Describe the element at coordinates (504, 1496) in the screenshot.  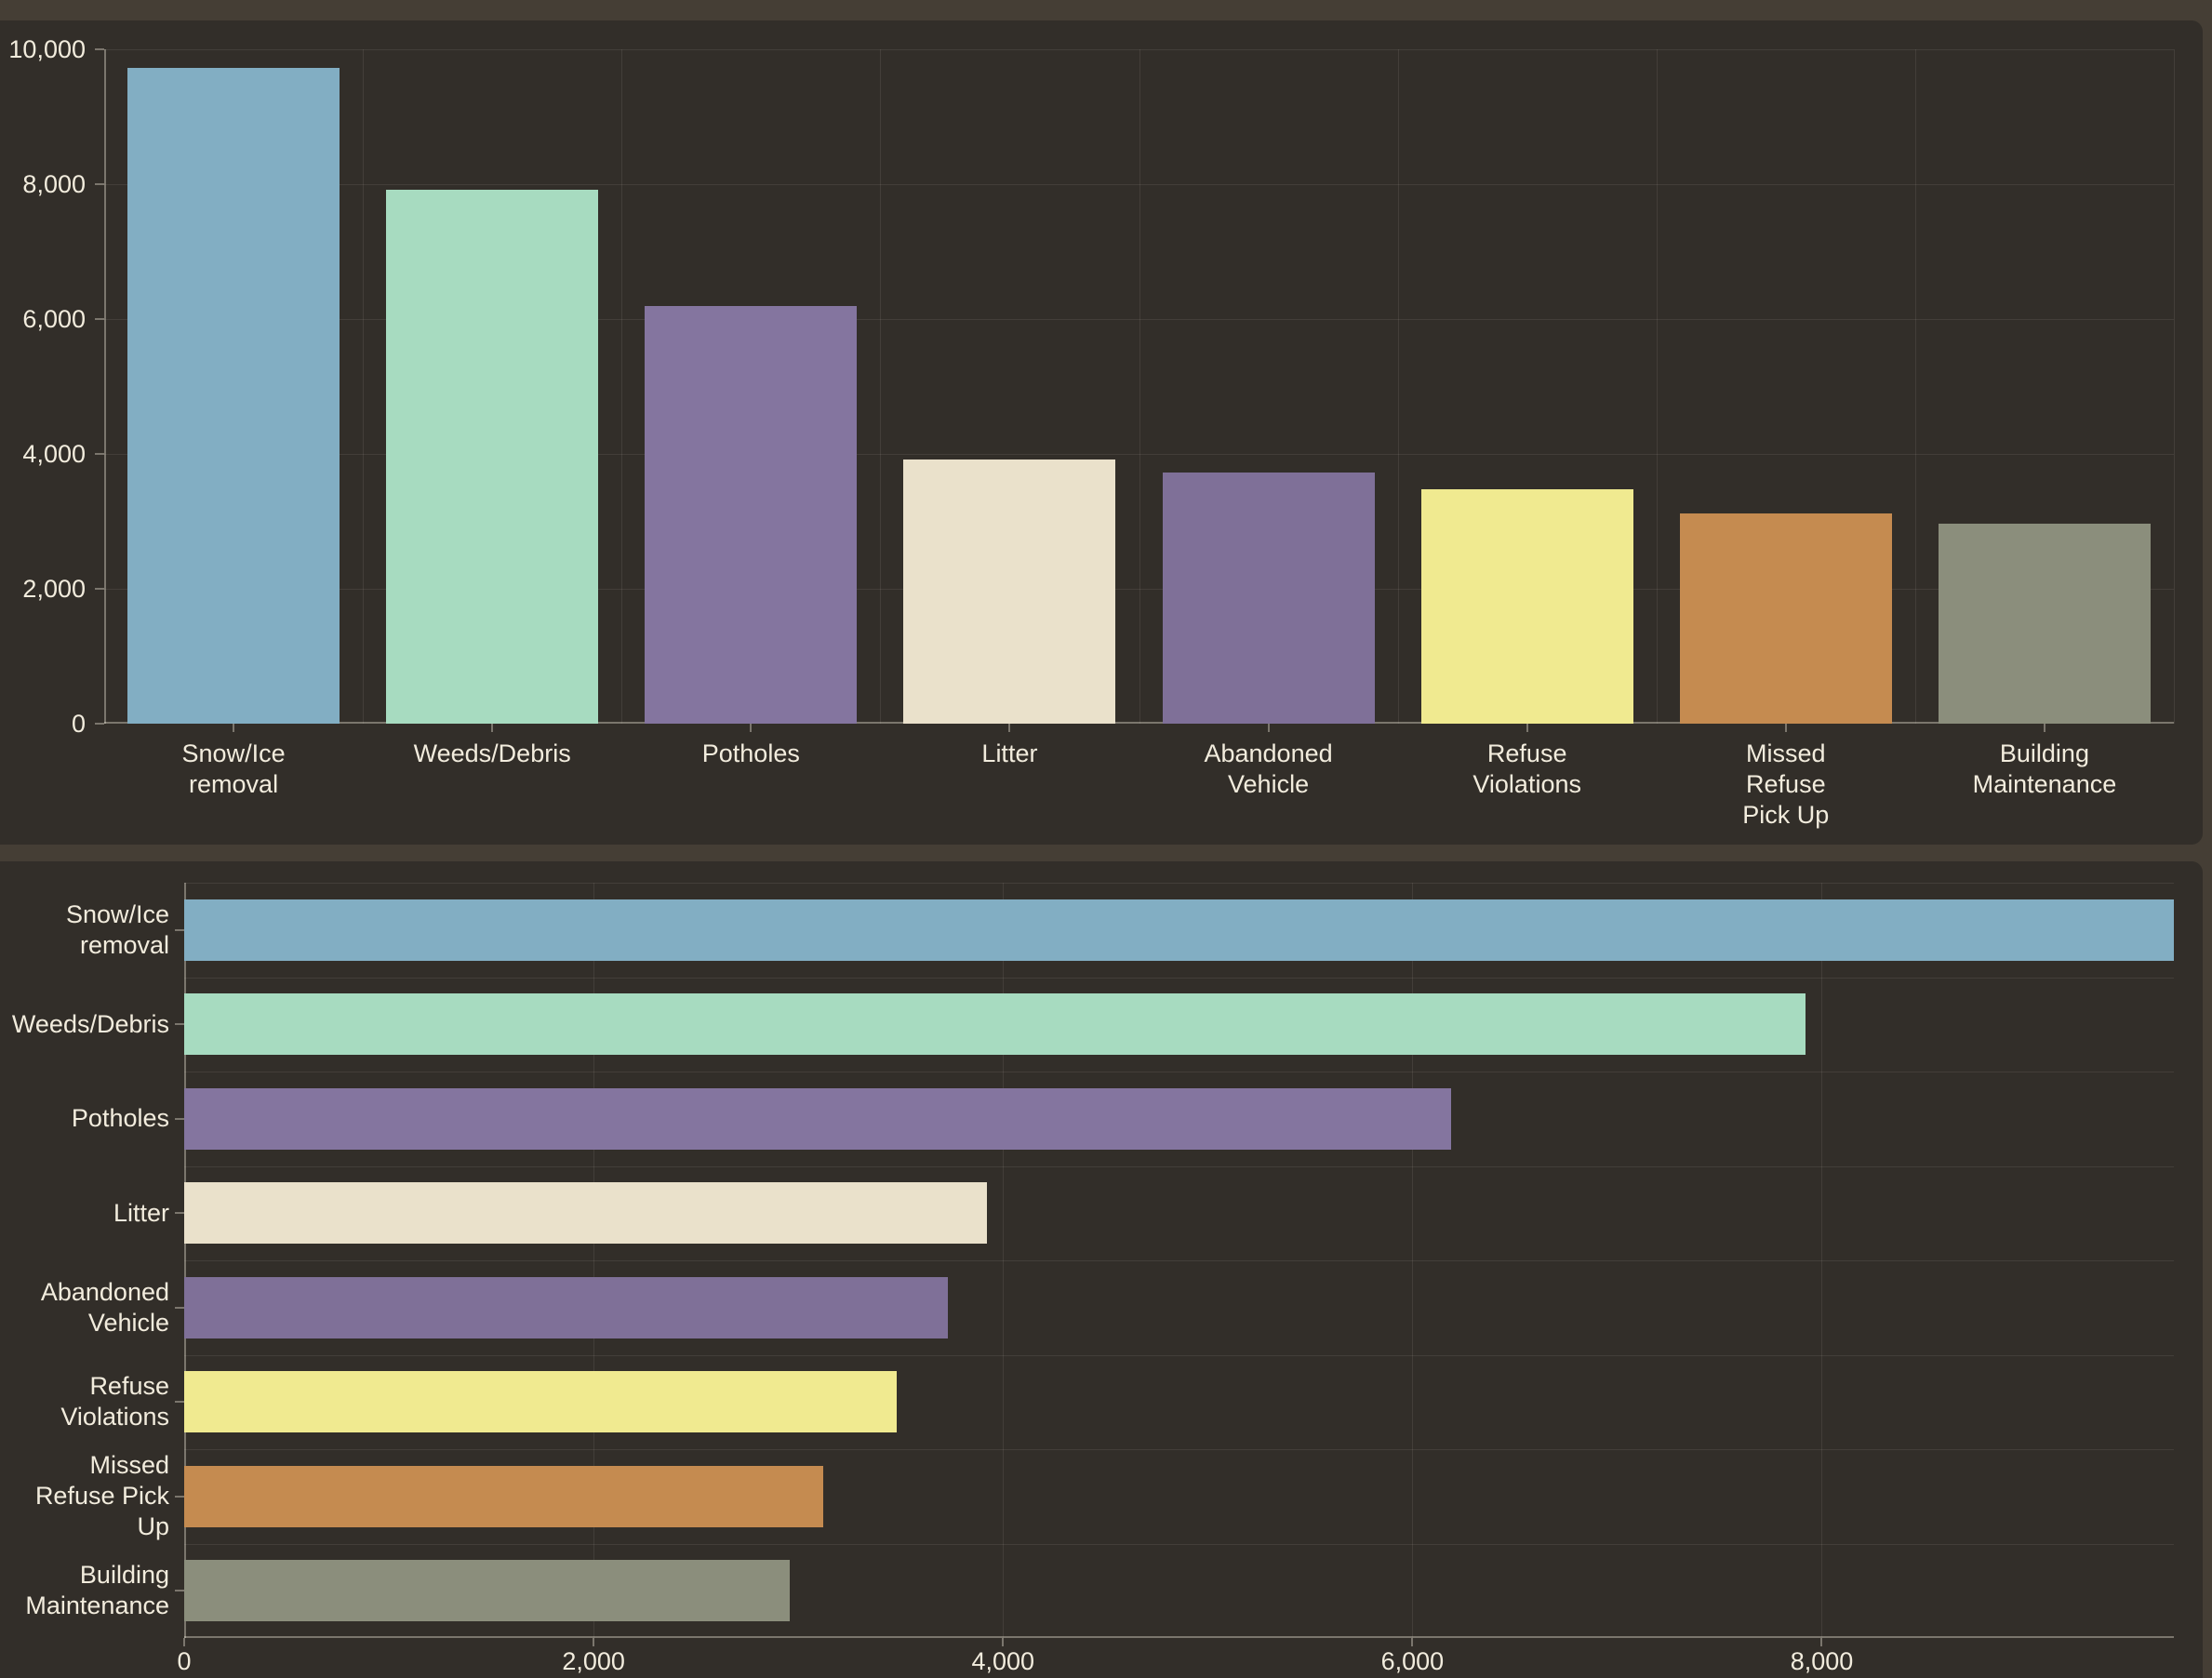
I see `bar-missed-refuse-pick-up` at that location.